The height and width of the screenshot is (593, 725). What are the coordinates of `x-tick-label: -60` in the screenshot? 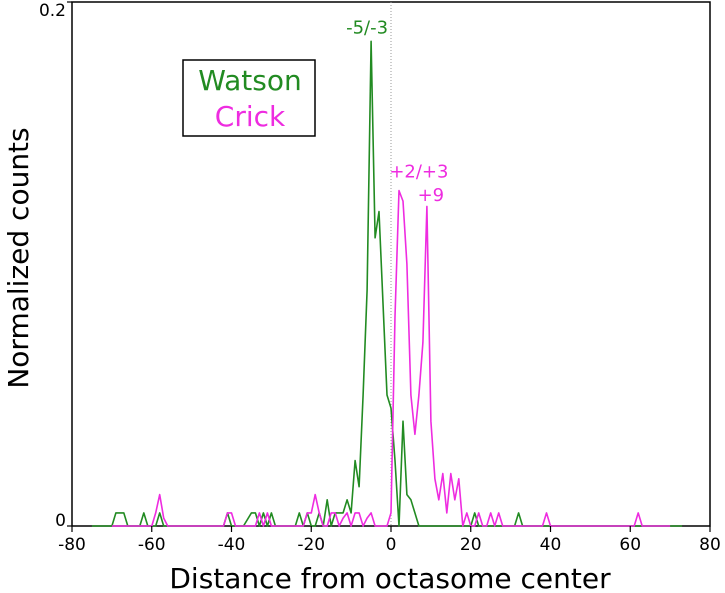 It's located at (152, 545).